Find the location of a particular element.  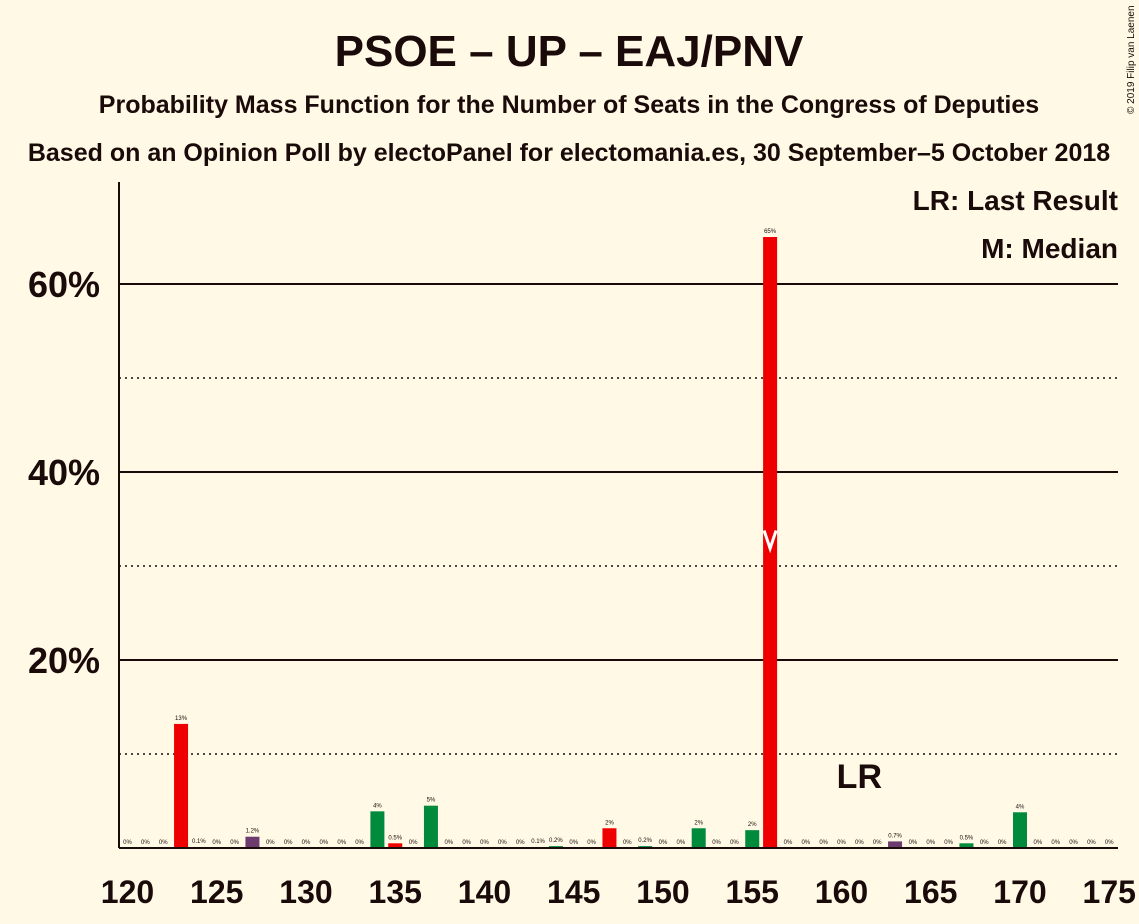

x-tick-145: 145 is located at coordinates (573, 892).